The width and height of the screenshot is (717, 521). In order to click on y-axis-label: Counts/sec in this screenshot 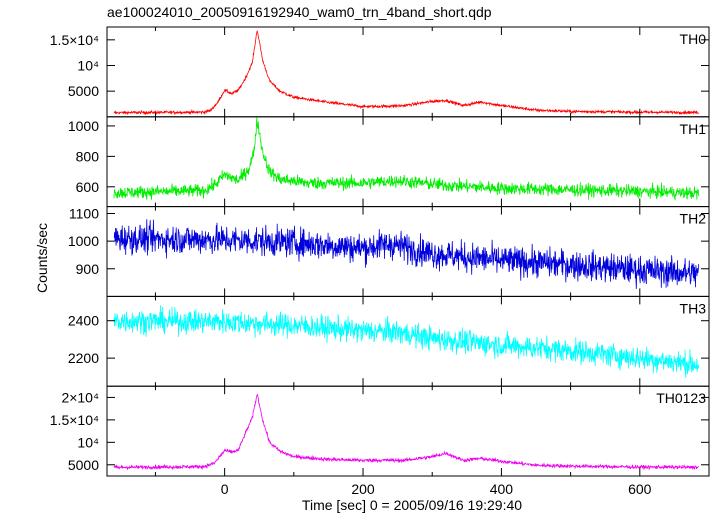, I will do `click(42, 258)`.